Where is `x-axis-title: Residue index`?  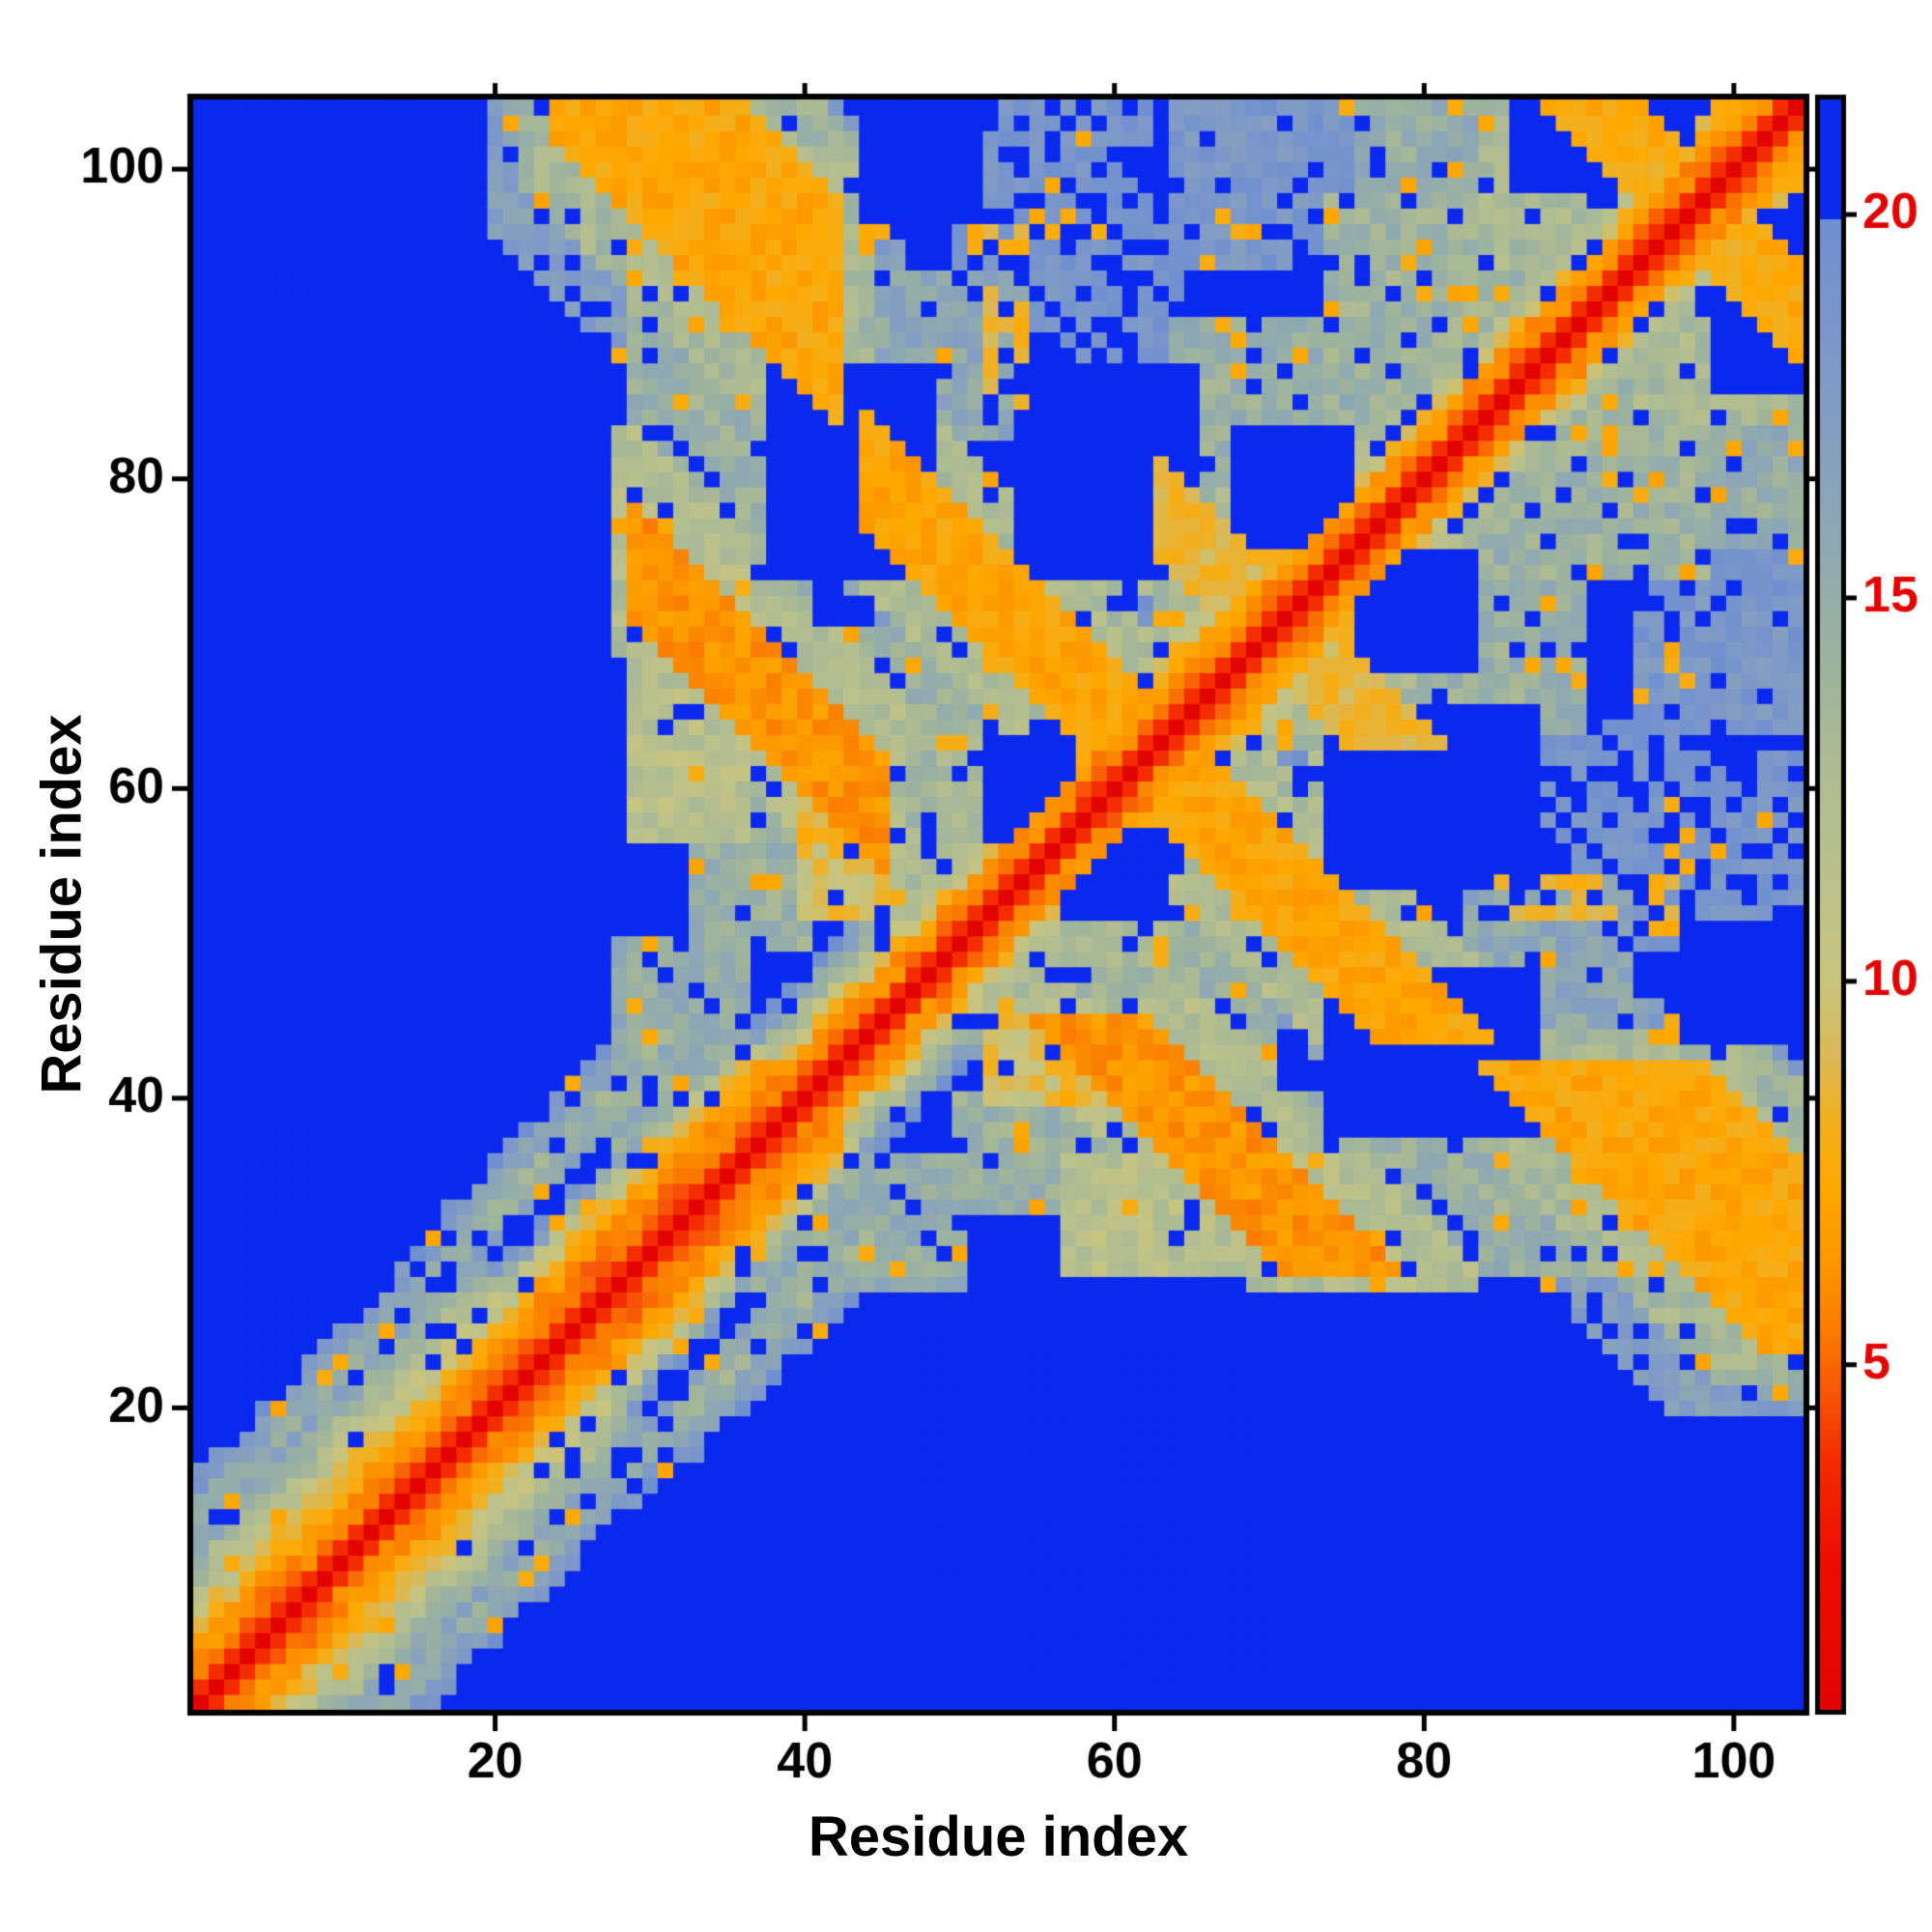 x-axis-title: Residue index is located at coordinates (998, 1836).